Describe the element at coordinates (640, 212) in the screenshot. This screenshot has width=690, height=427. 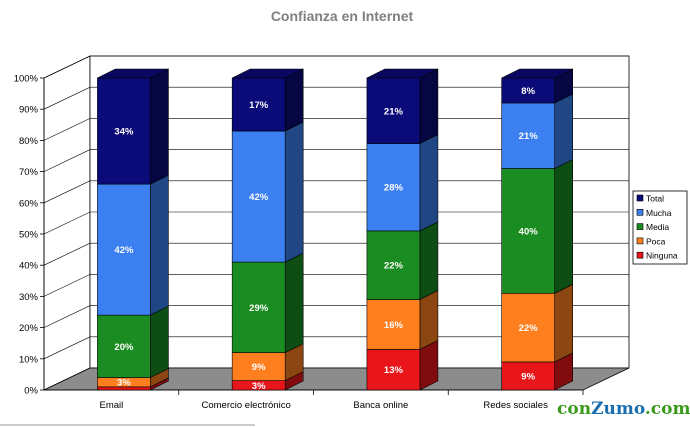
I see `legend-swatch-mucha` at that location.